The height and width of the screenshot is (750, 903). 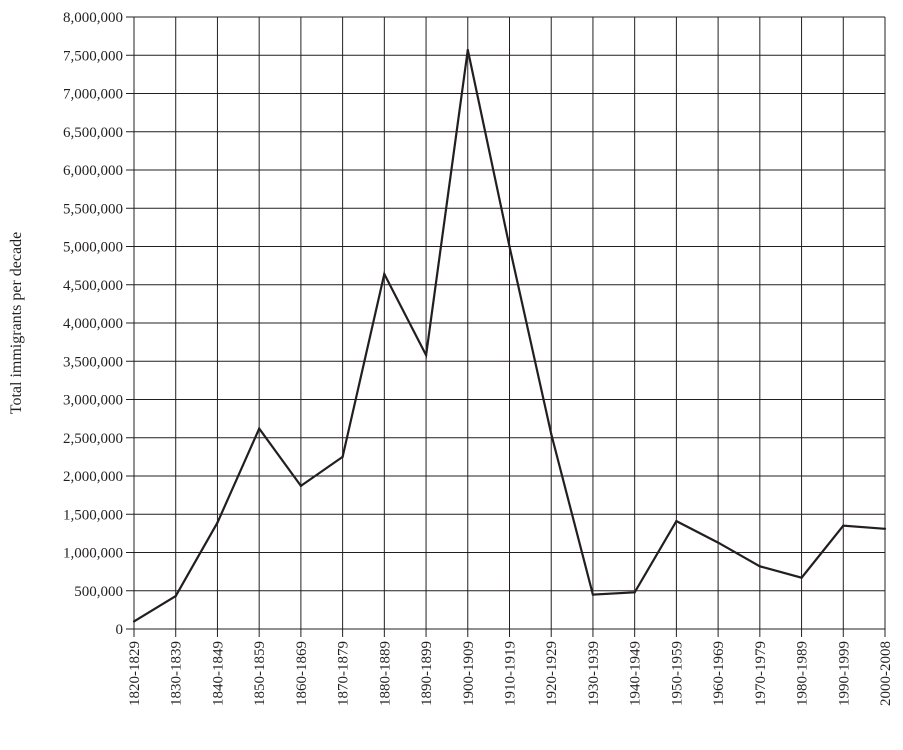 I want to click on x-tick-label: 1960-1969, so click(x=719, y=673).